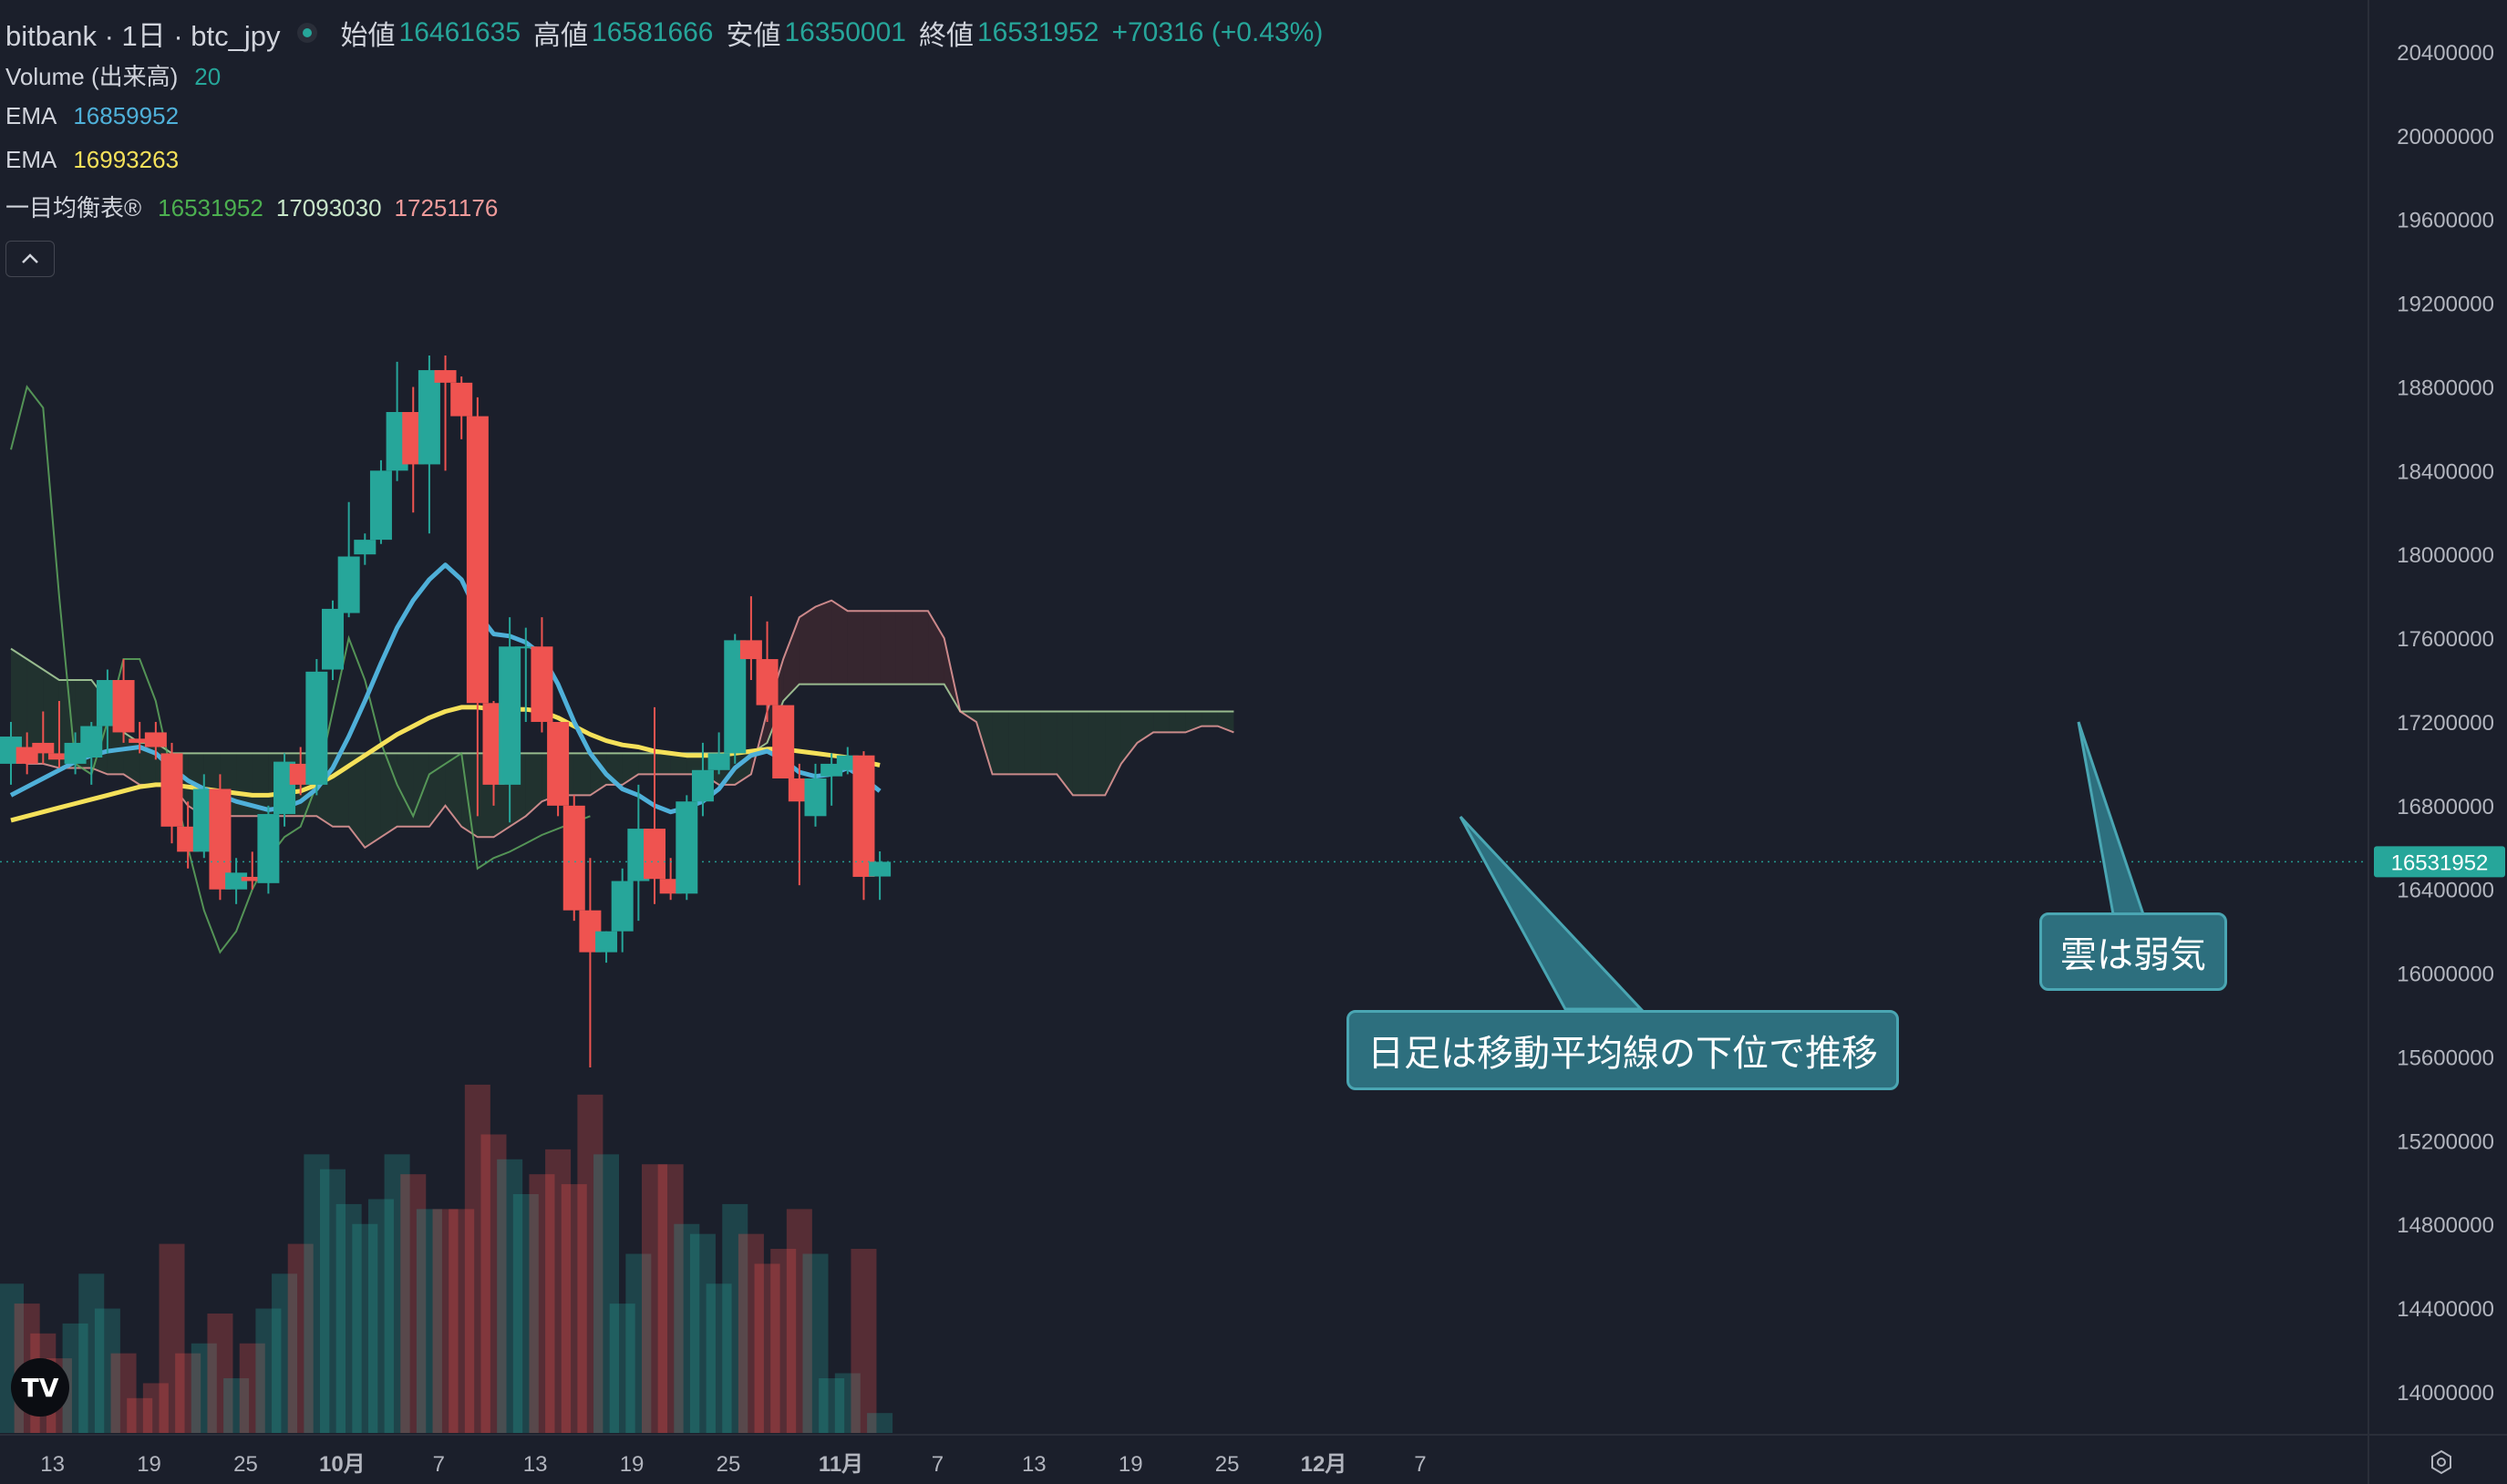  I want to click on x-tick-label: 7, so click(1420, 1464).